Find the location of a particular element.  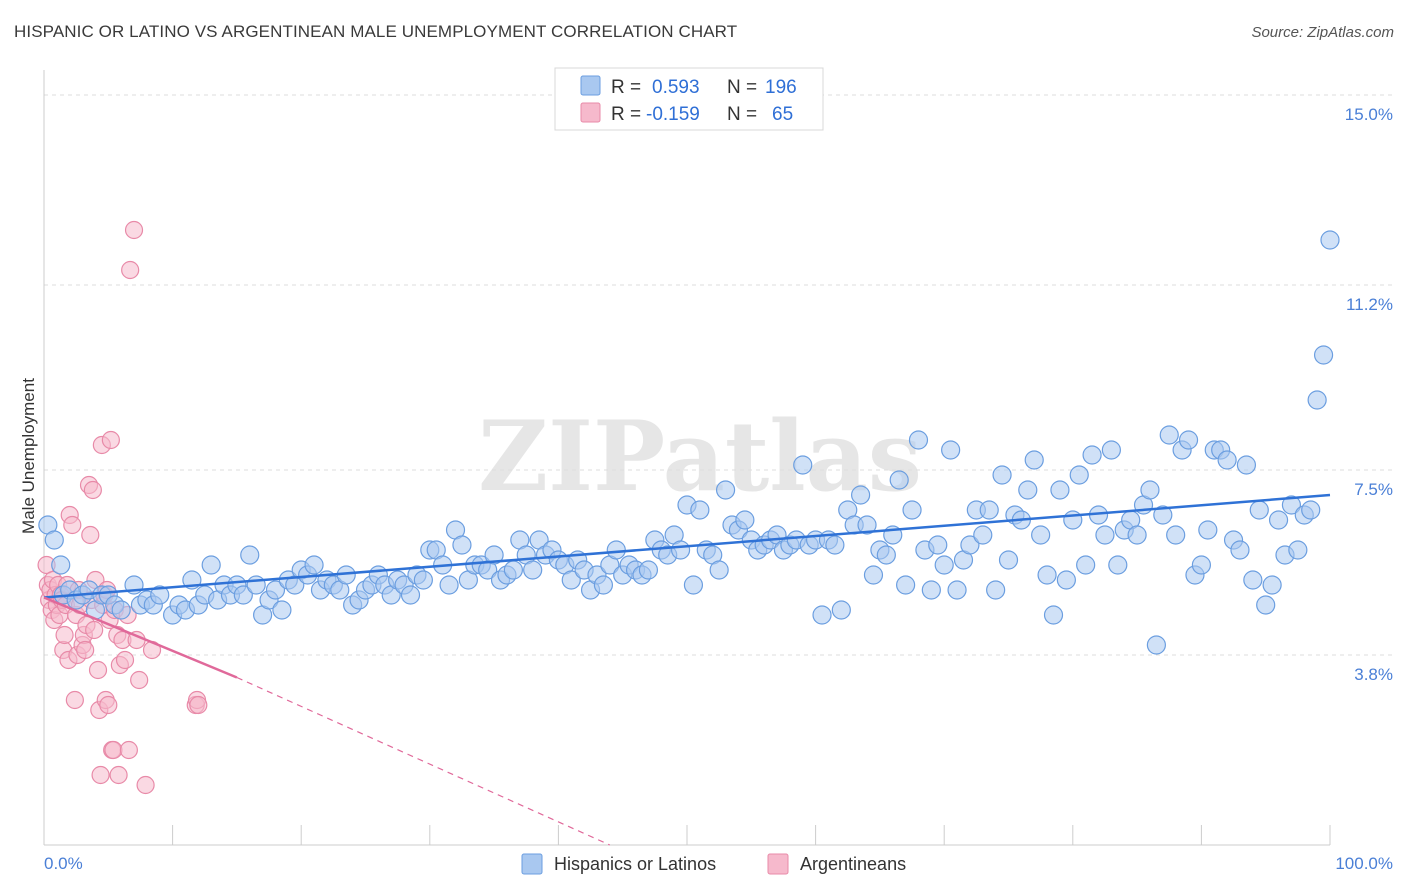

correlation-legend: R = 0.593 N = 196 R = -0.159 N = 65 is located at coordinates (689, 99).